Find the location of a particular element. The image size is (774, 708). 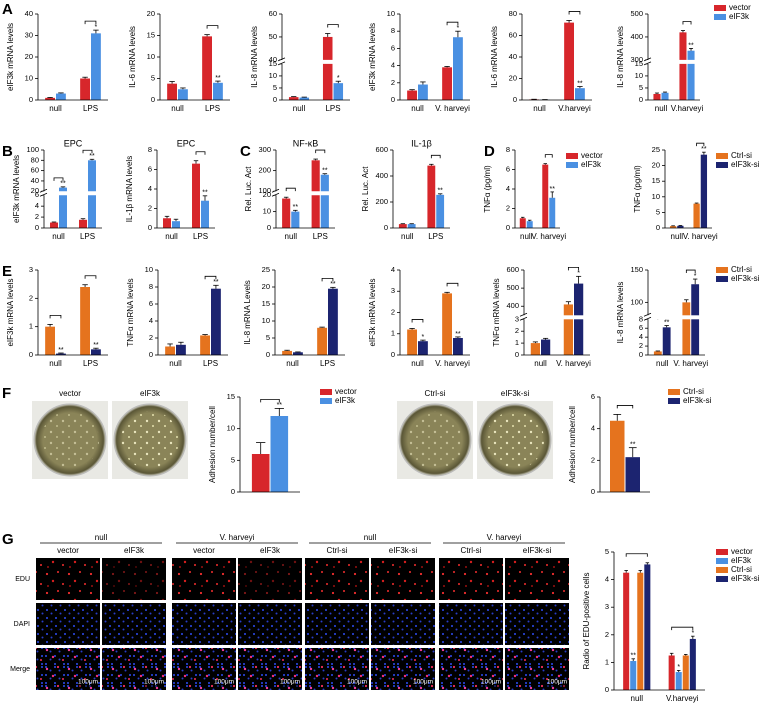

axis-break-mark is located at coordinates (43, 192).